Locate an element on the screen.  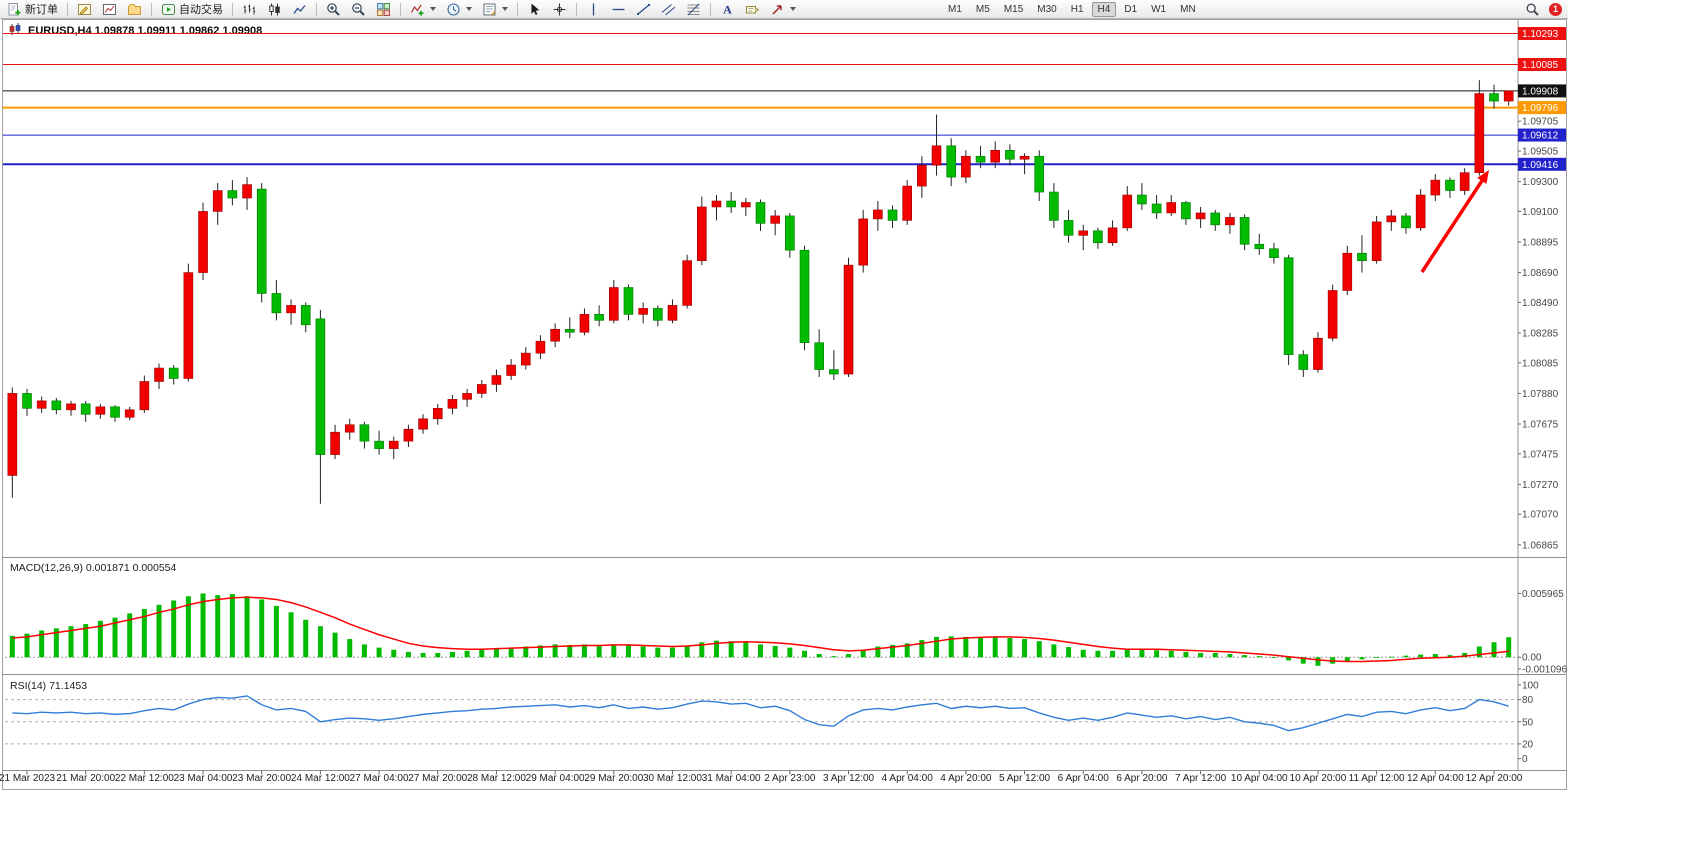
horizontal-line-button is located at coordinates (618, 9).